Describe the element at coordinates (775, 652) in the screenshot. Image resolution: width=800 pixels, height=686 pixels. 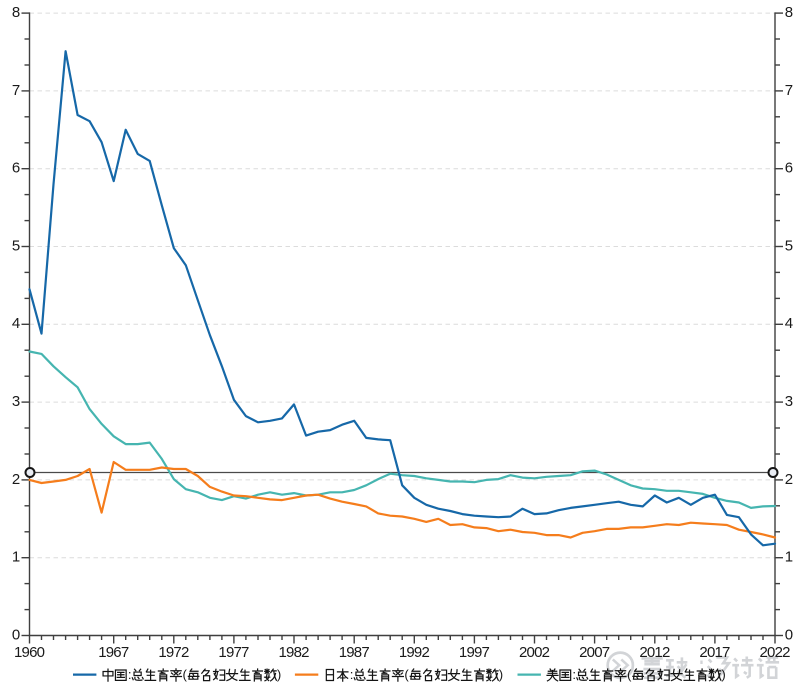
I see `svg-text: 2022` at that location.